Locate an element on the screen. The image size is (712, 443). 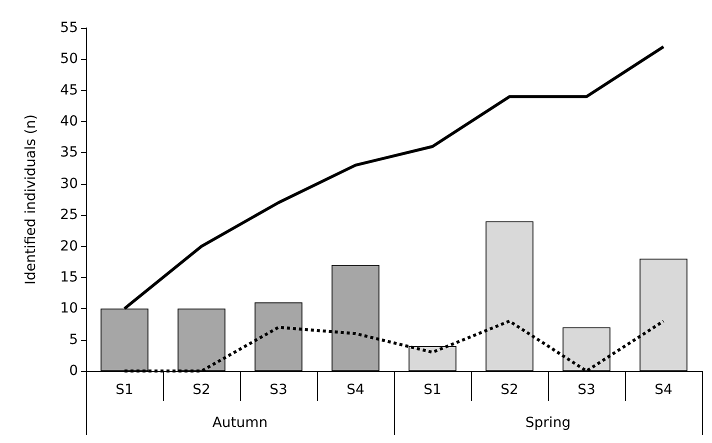
y-tick-label: 40 is located at coordinates (69, 122).